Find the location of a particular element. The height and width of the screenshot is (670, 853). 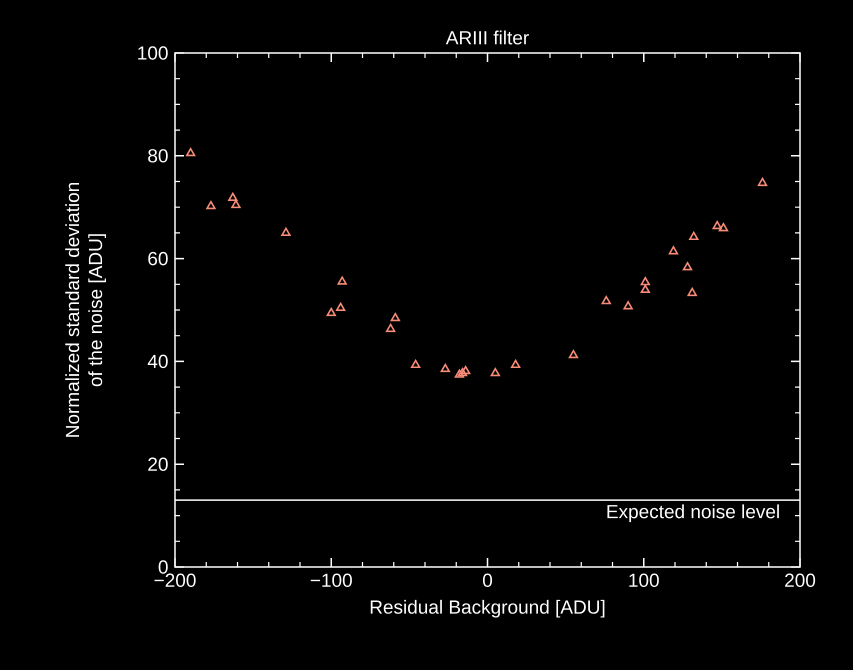

x-tick-label: −200 is located at coordinates (175, 580).